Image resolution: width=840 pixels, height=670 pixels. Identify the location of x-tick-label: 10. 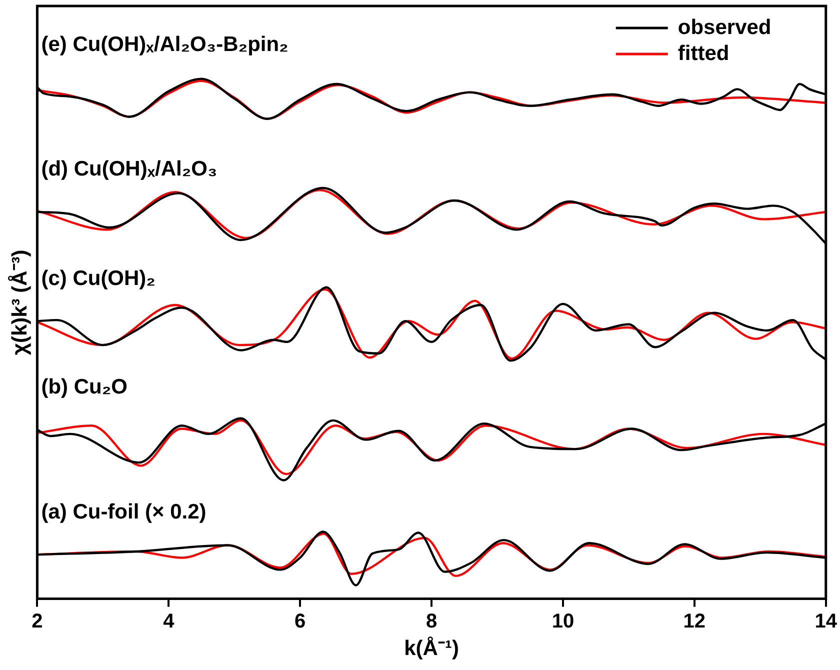
(563, 621).